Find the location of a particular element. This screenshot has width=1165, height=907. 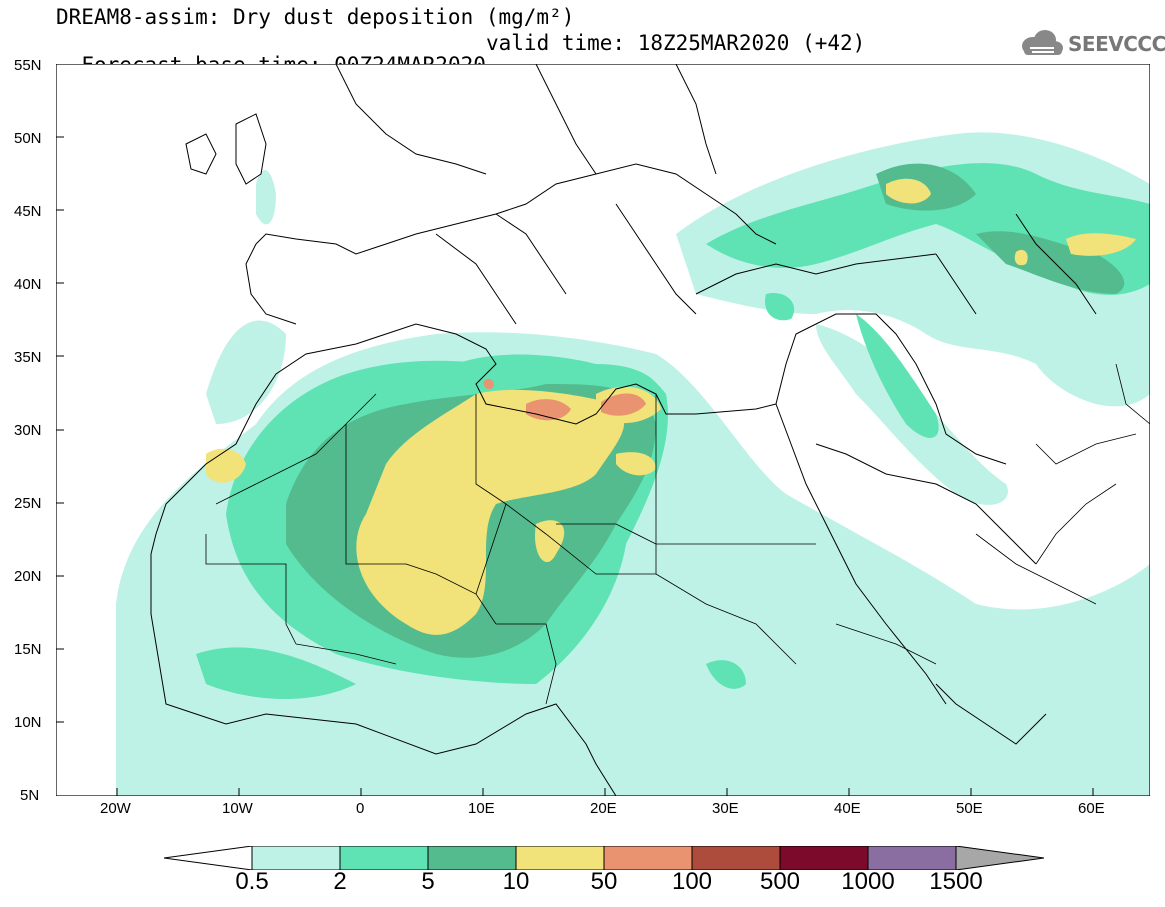

lon-label: 40E is located at coordinates (847, 808).